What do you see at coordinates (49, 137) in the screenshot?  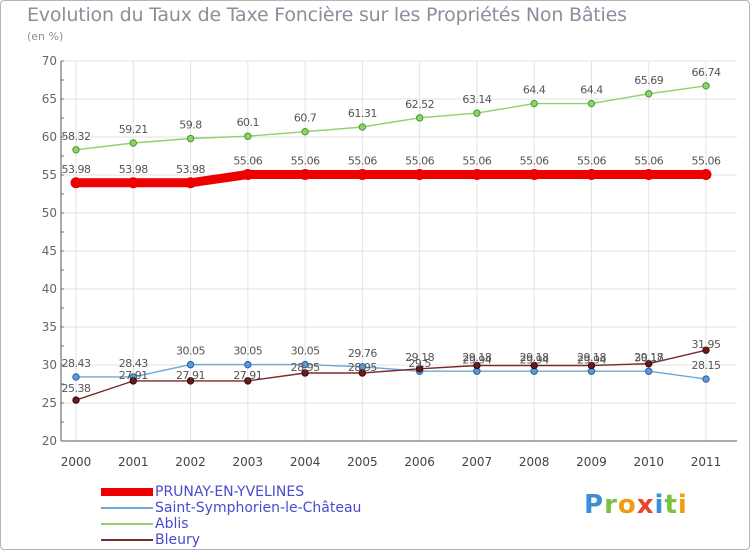 I see `y-tick-label: 60` at bounding box center [49, 137].